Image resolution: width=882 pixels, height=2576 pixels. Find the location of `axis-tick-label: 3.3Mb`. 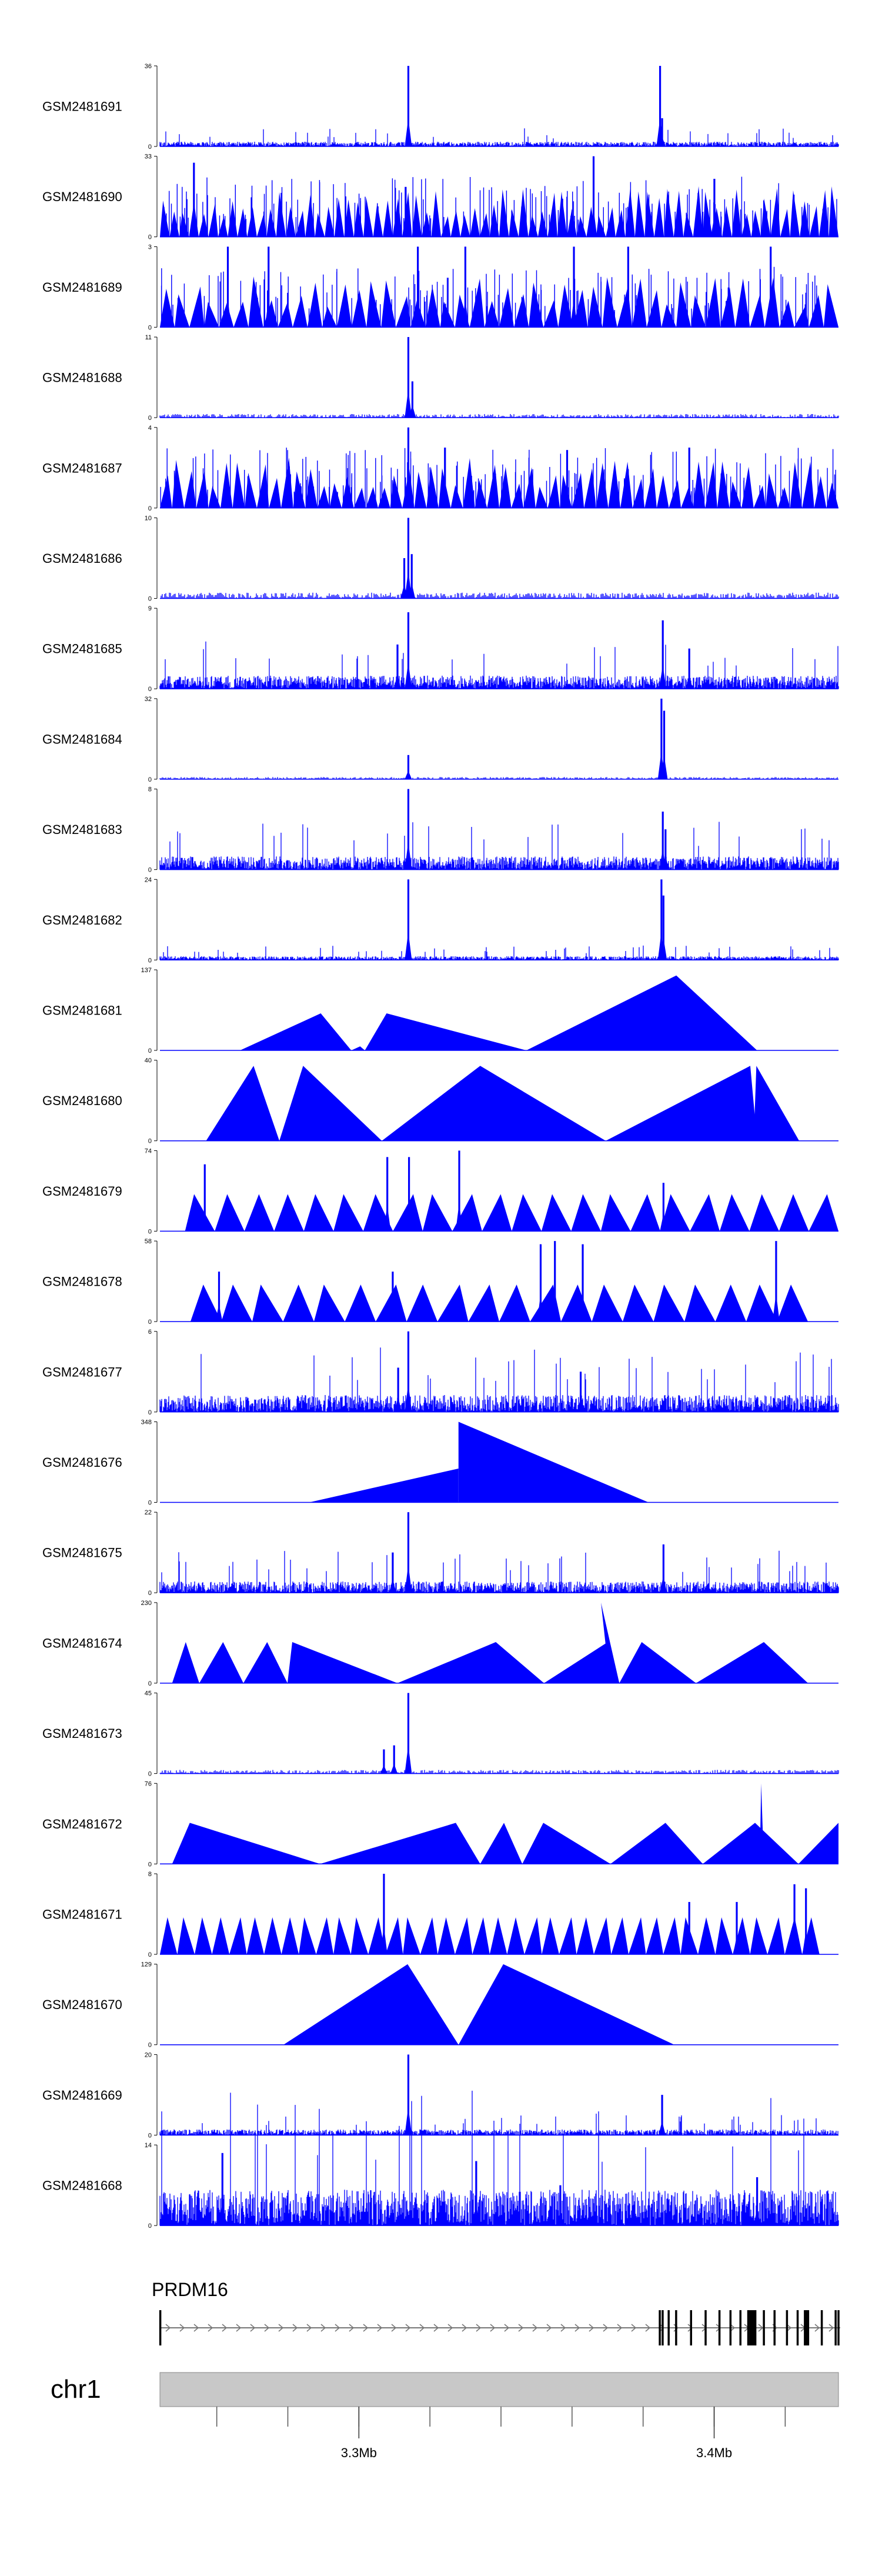

axis-tick-label: 3.3Mb is located at coordinates (359, 2452).